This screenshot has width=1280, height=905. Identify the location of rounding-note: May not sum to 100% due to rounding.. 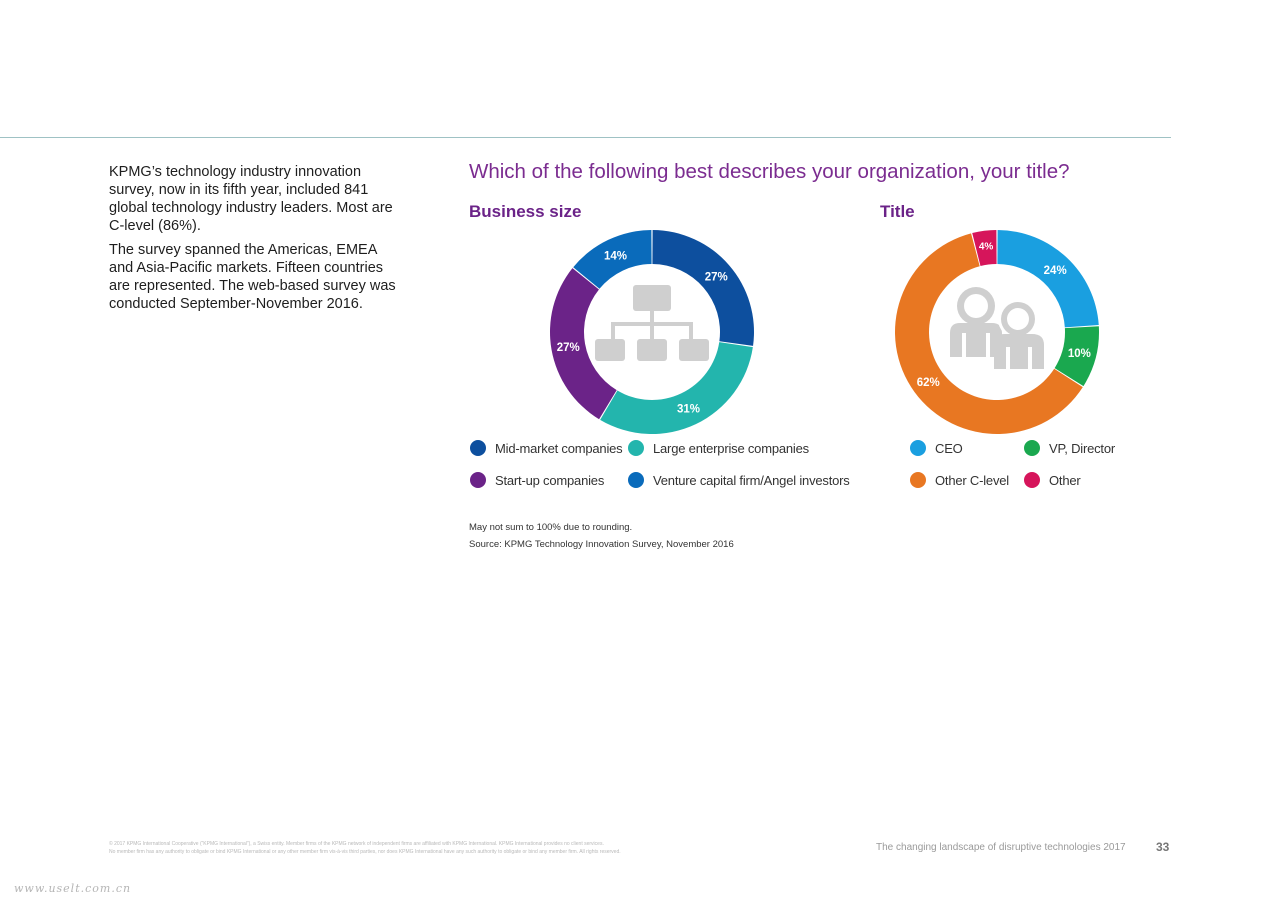
(551, 527).